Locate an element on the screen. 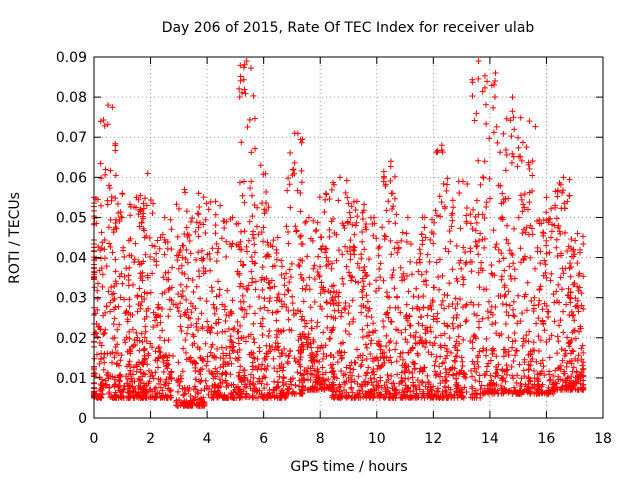 The width and height of the screenshot is (640, 480). y-tick-label: 0.01 is located at coordinates (71, 379).